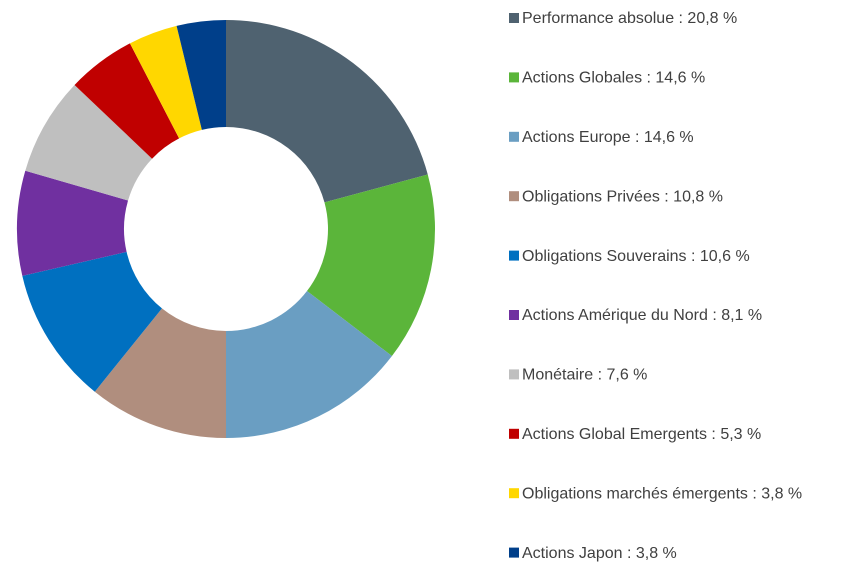  What do you see at coordinates (642, 315) in the screenshot?
I see `legend-label: Actions Amérique du Nord : 8,1 %` at bounding box center [642, 315].